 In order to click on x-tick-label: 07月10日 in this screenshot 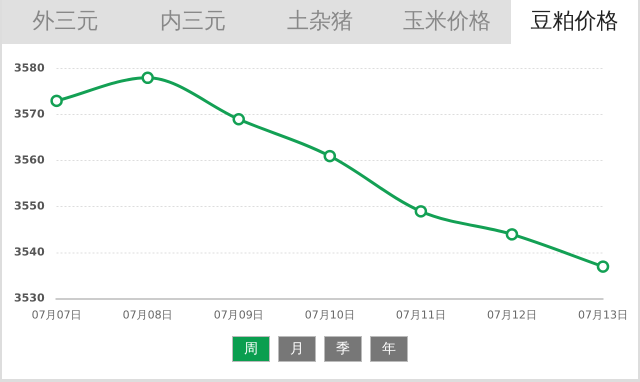, I will do `click(329, 315)`.